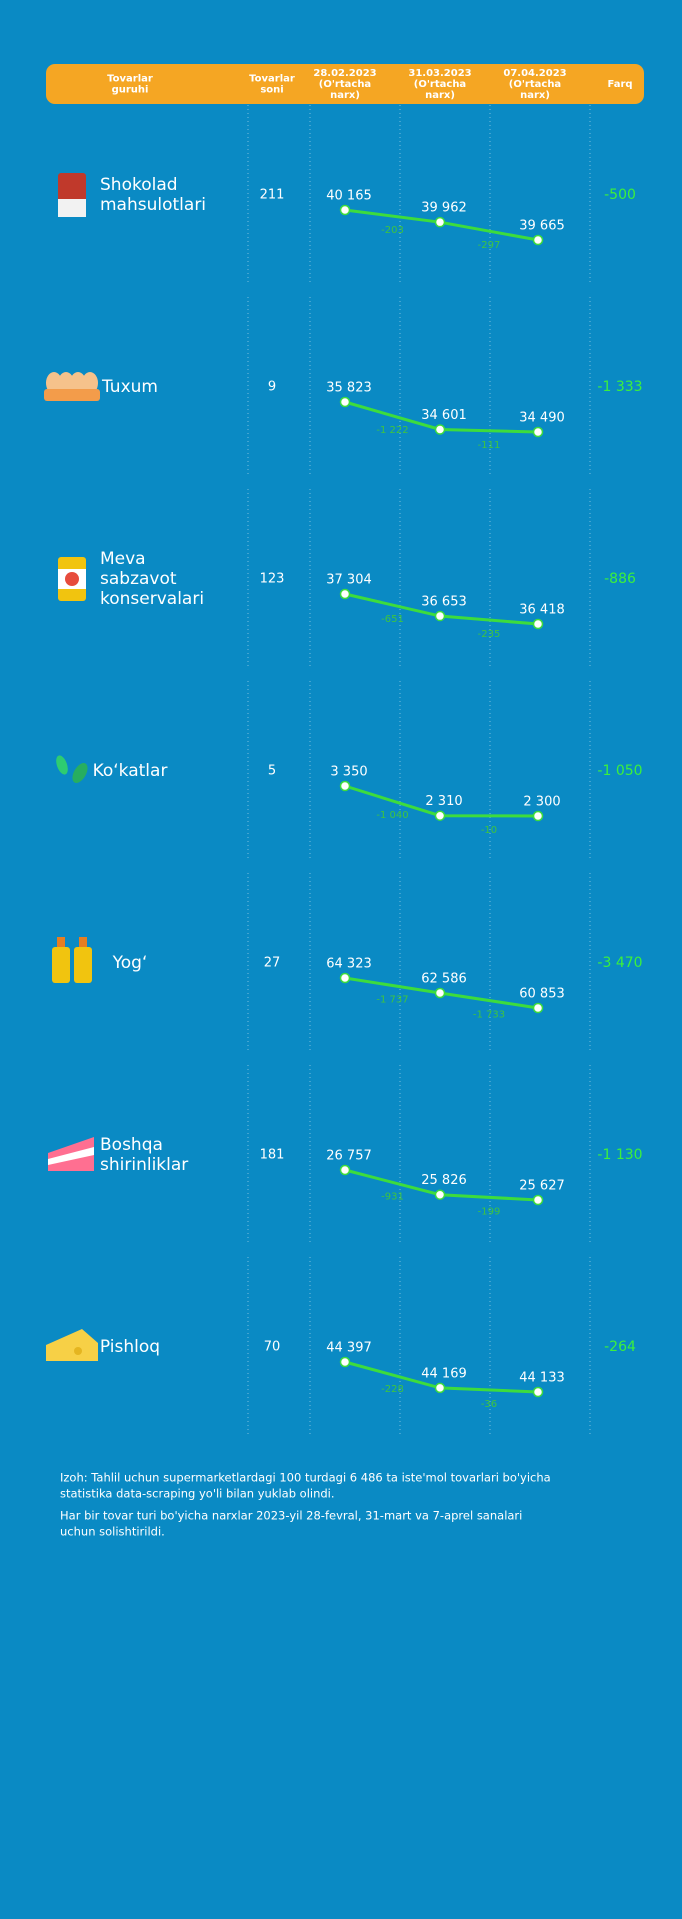  I want to click on price-label: 39 665, so click(542, 226).